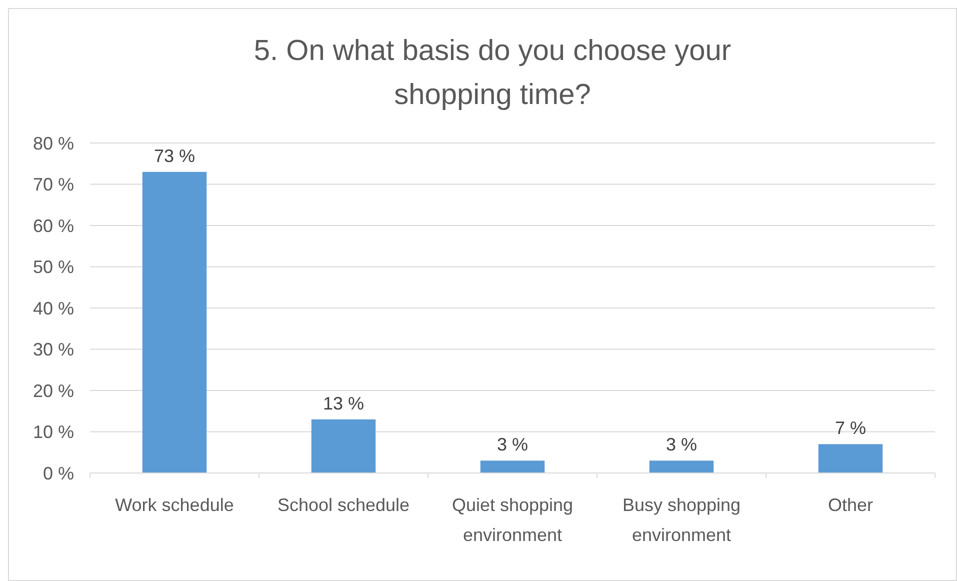  What do you see at coordinates (493, 73) in the screenshot?
I see `chart-title: 5. On what basis do you choose your shopping time?` at bounding box center [493, 73].